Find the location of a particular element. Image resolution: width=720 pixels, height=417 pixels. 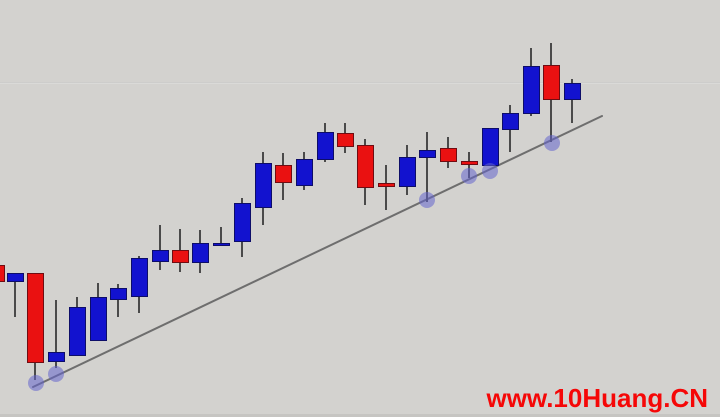

bottom-edge-shadow is located at coordinates (360, 415).